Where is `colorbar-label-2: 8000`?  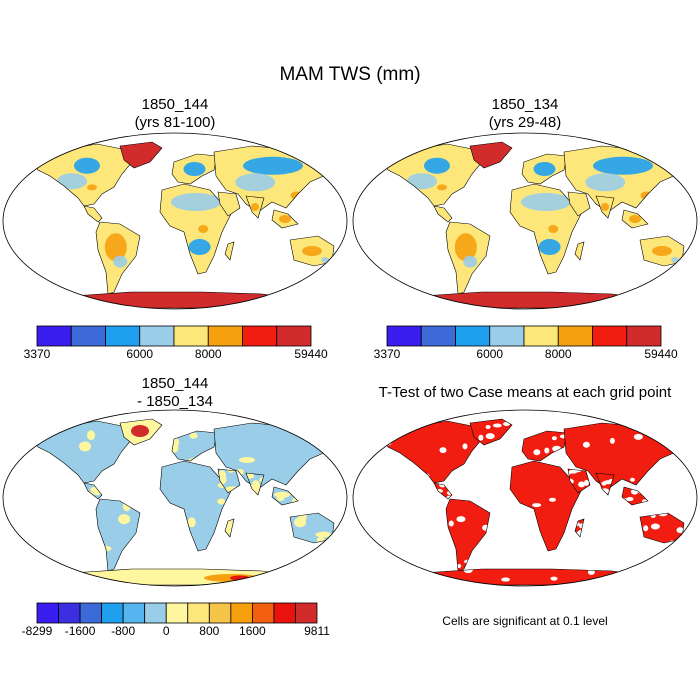
colorbar-label-2: 8000 is located at coordinates (208, 354).